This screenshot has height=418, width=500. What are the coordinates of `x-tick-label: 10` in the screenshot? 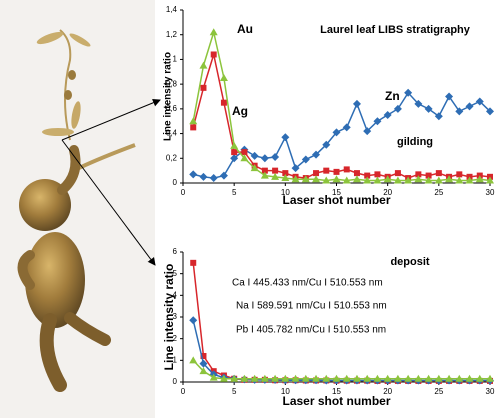 It's located at (285, 192).